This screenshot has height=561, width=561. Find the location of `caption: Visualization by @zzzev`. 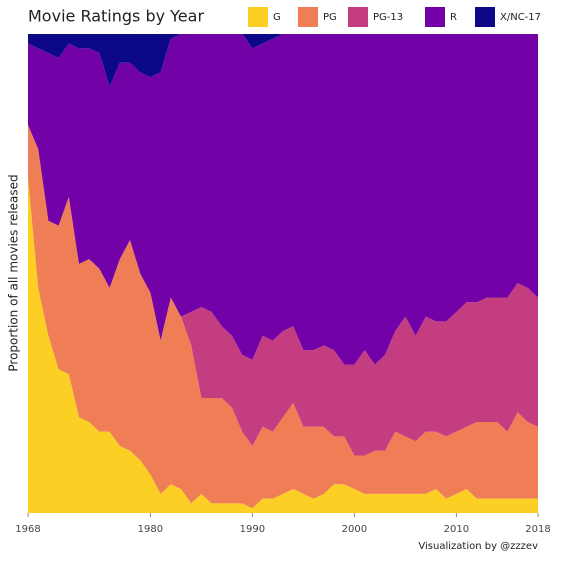

caption: Visualization by @zzzev is located at coordinates (478, 546).